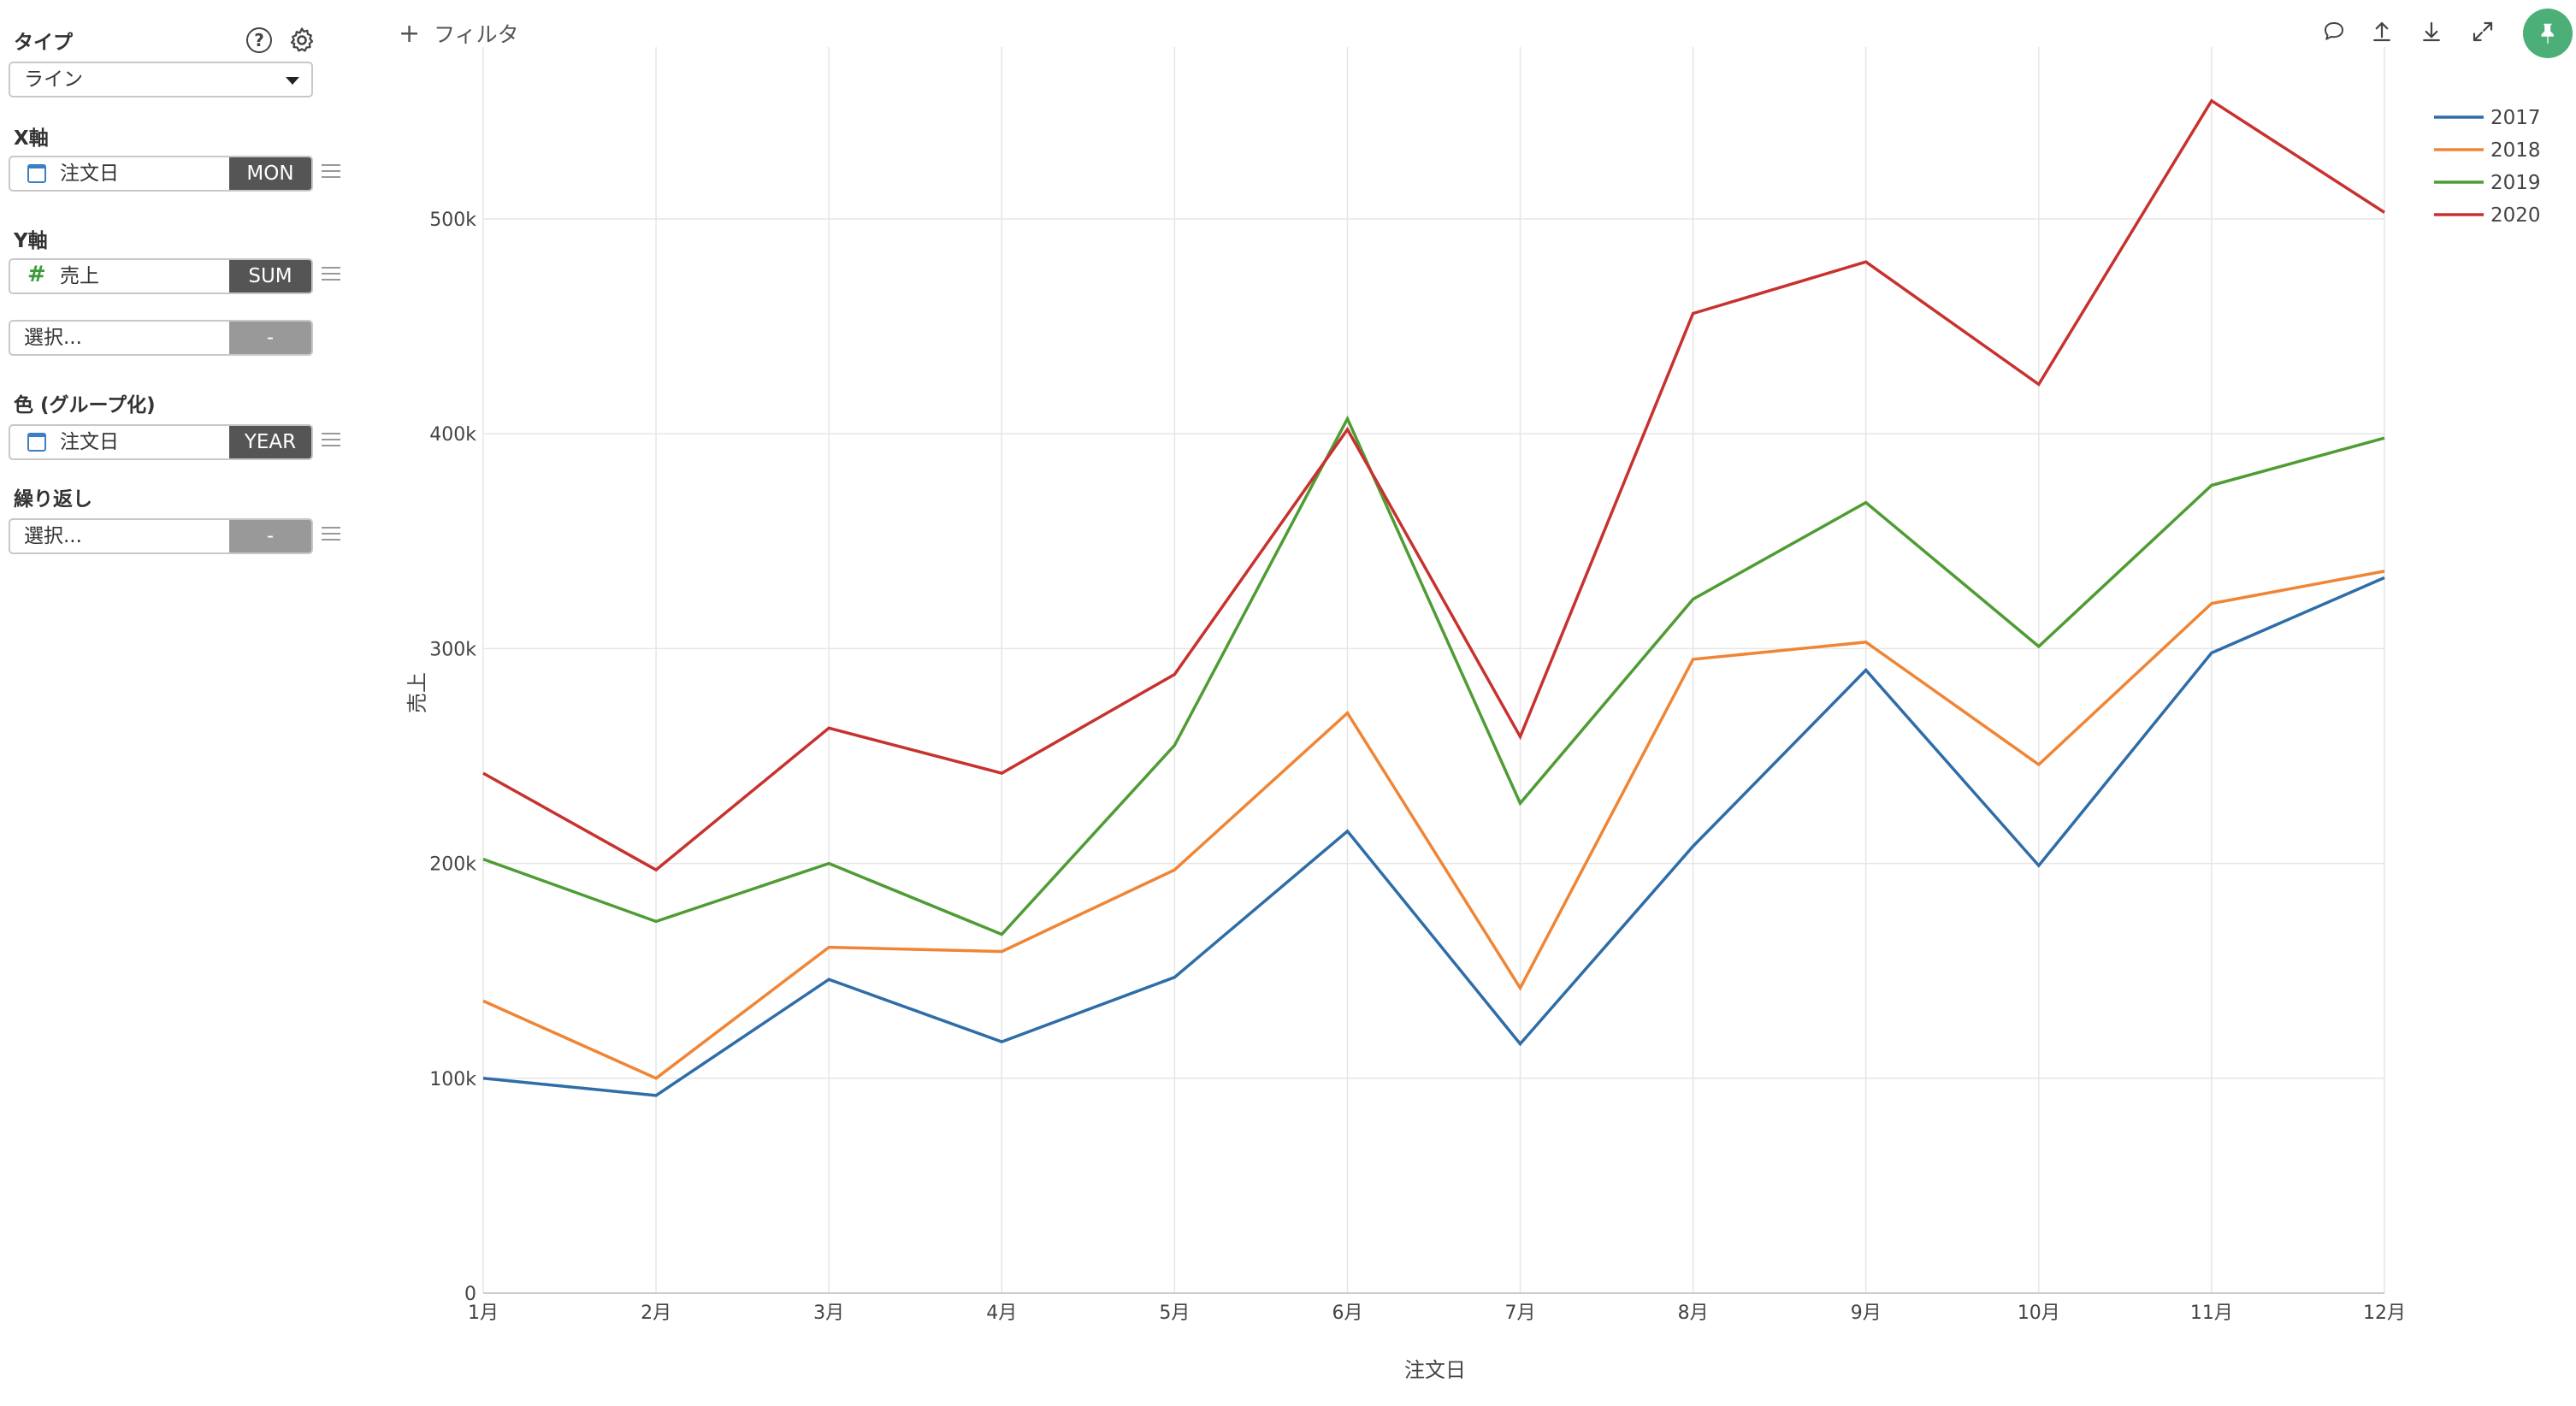  What do you see at coordinates (2515, 150) in the screenshot?
I see `legend-label: 2018` at bounding box center [2515, 150].